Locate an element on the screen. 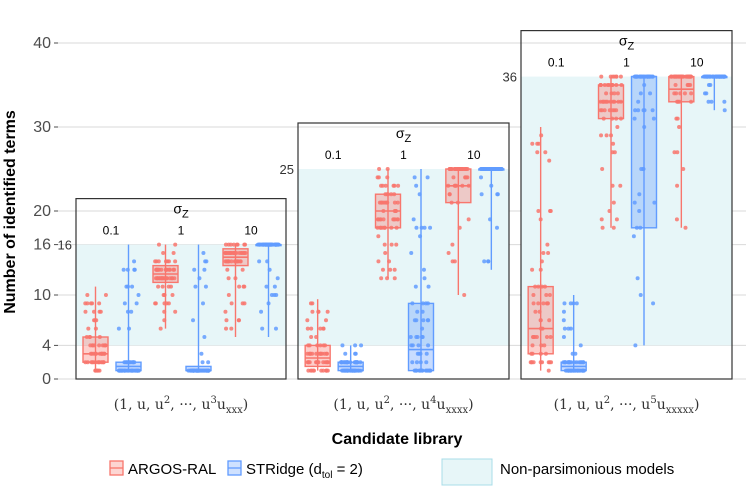 Image resolution: width=748 pixels, height=493 pixels. sigma-symbol: σ is located at coordinates (400, 133).